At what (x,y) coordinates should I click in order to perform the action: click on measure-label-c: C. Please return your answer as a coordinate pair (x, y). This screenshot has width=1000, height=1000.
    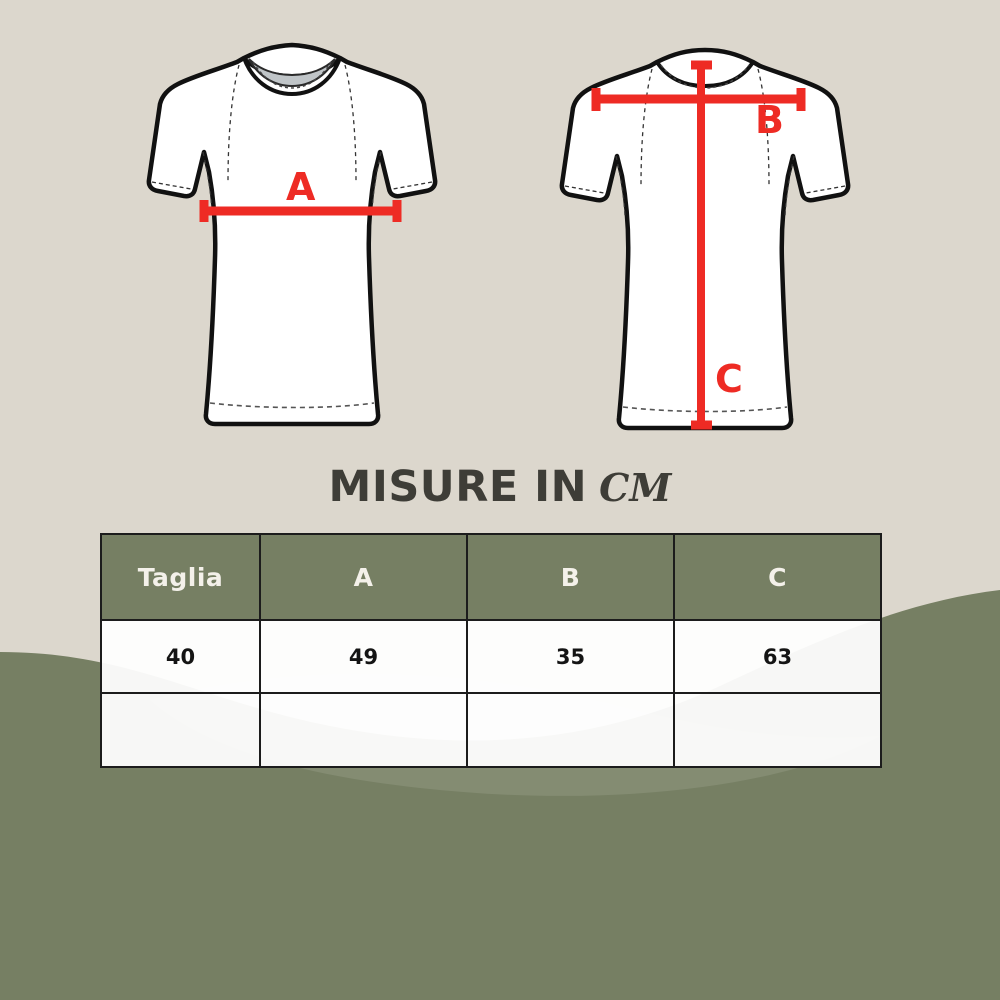
    Looking at the image, I should click on (729, 379).